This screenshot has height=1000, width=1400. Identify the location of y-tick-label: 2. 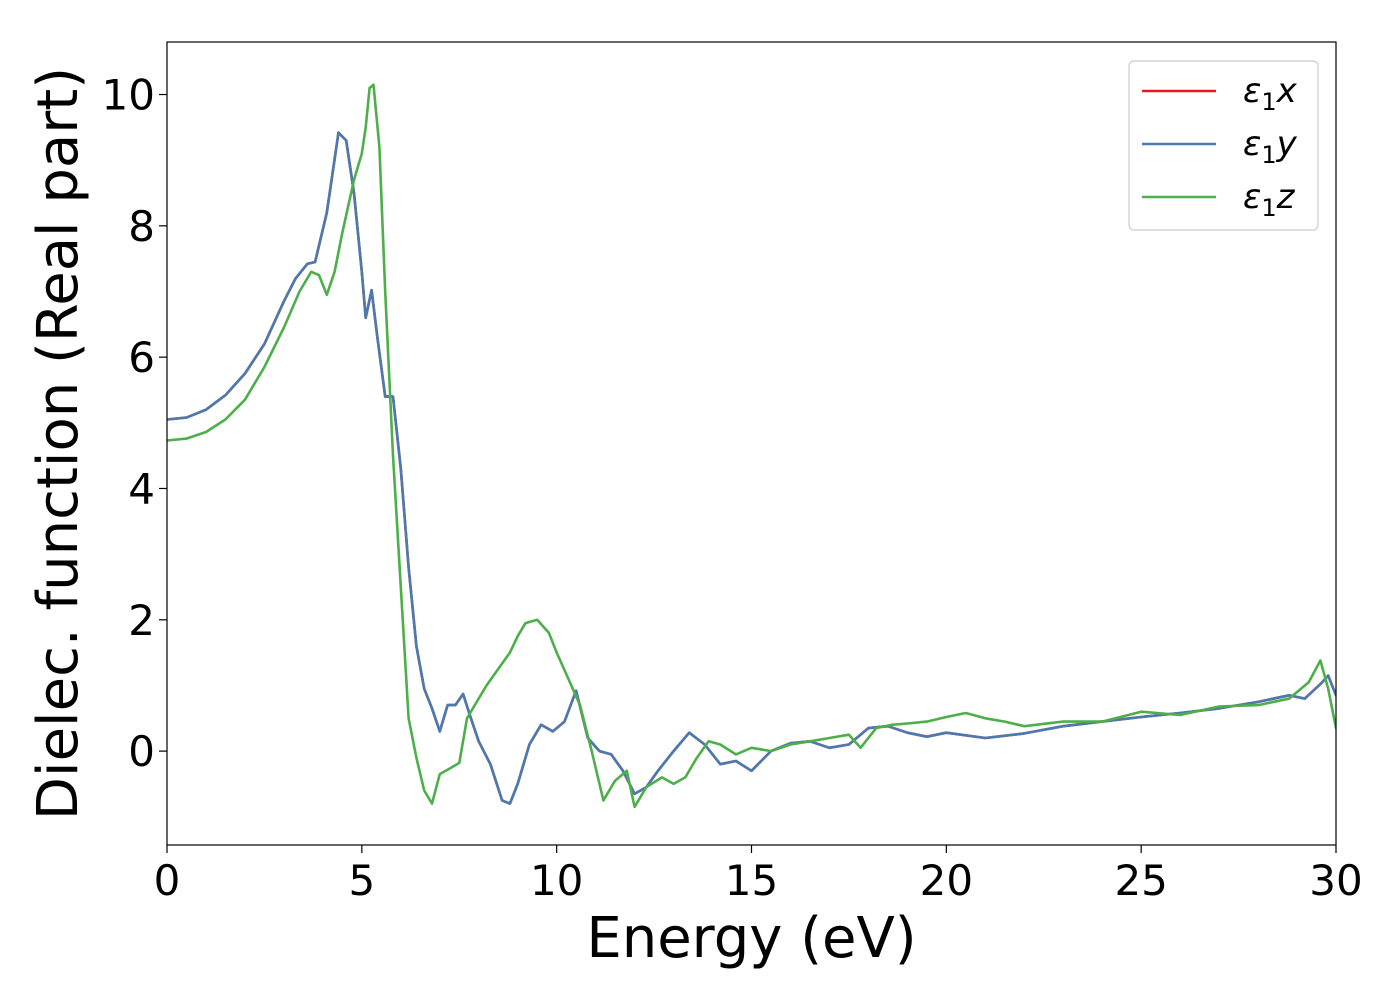
(141, 620).